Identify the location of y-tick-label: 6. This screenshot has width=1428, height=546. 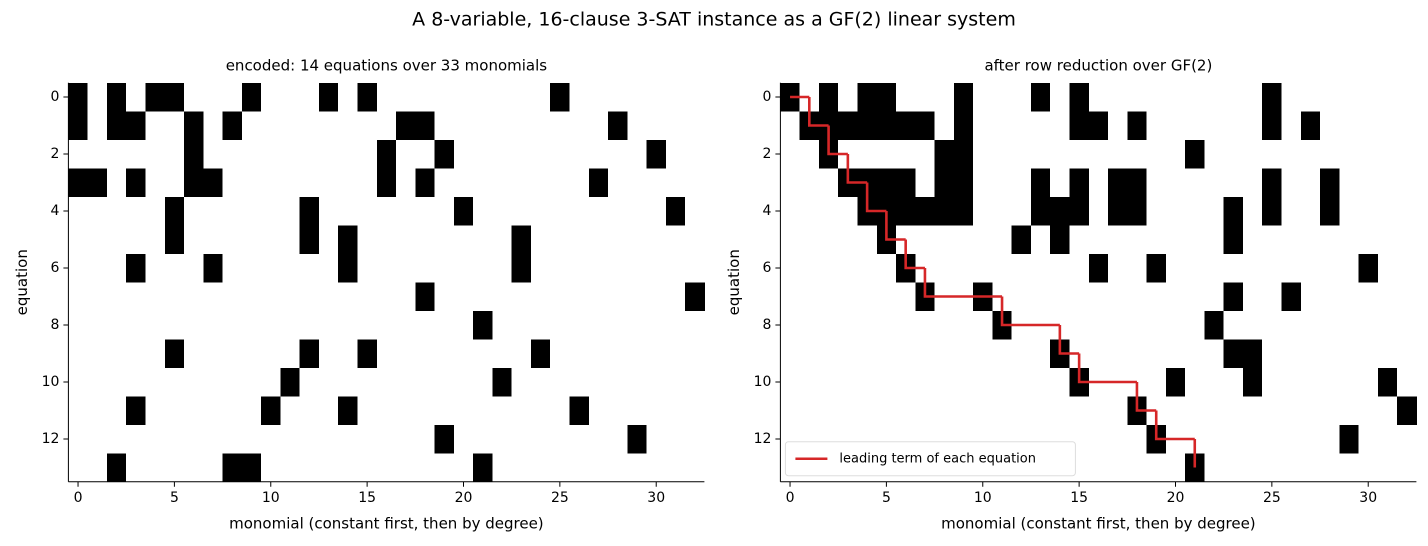
(54, 268).